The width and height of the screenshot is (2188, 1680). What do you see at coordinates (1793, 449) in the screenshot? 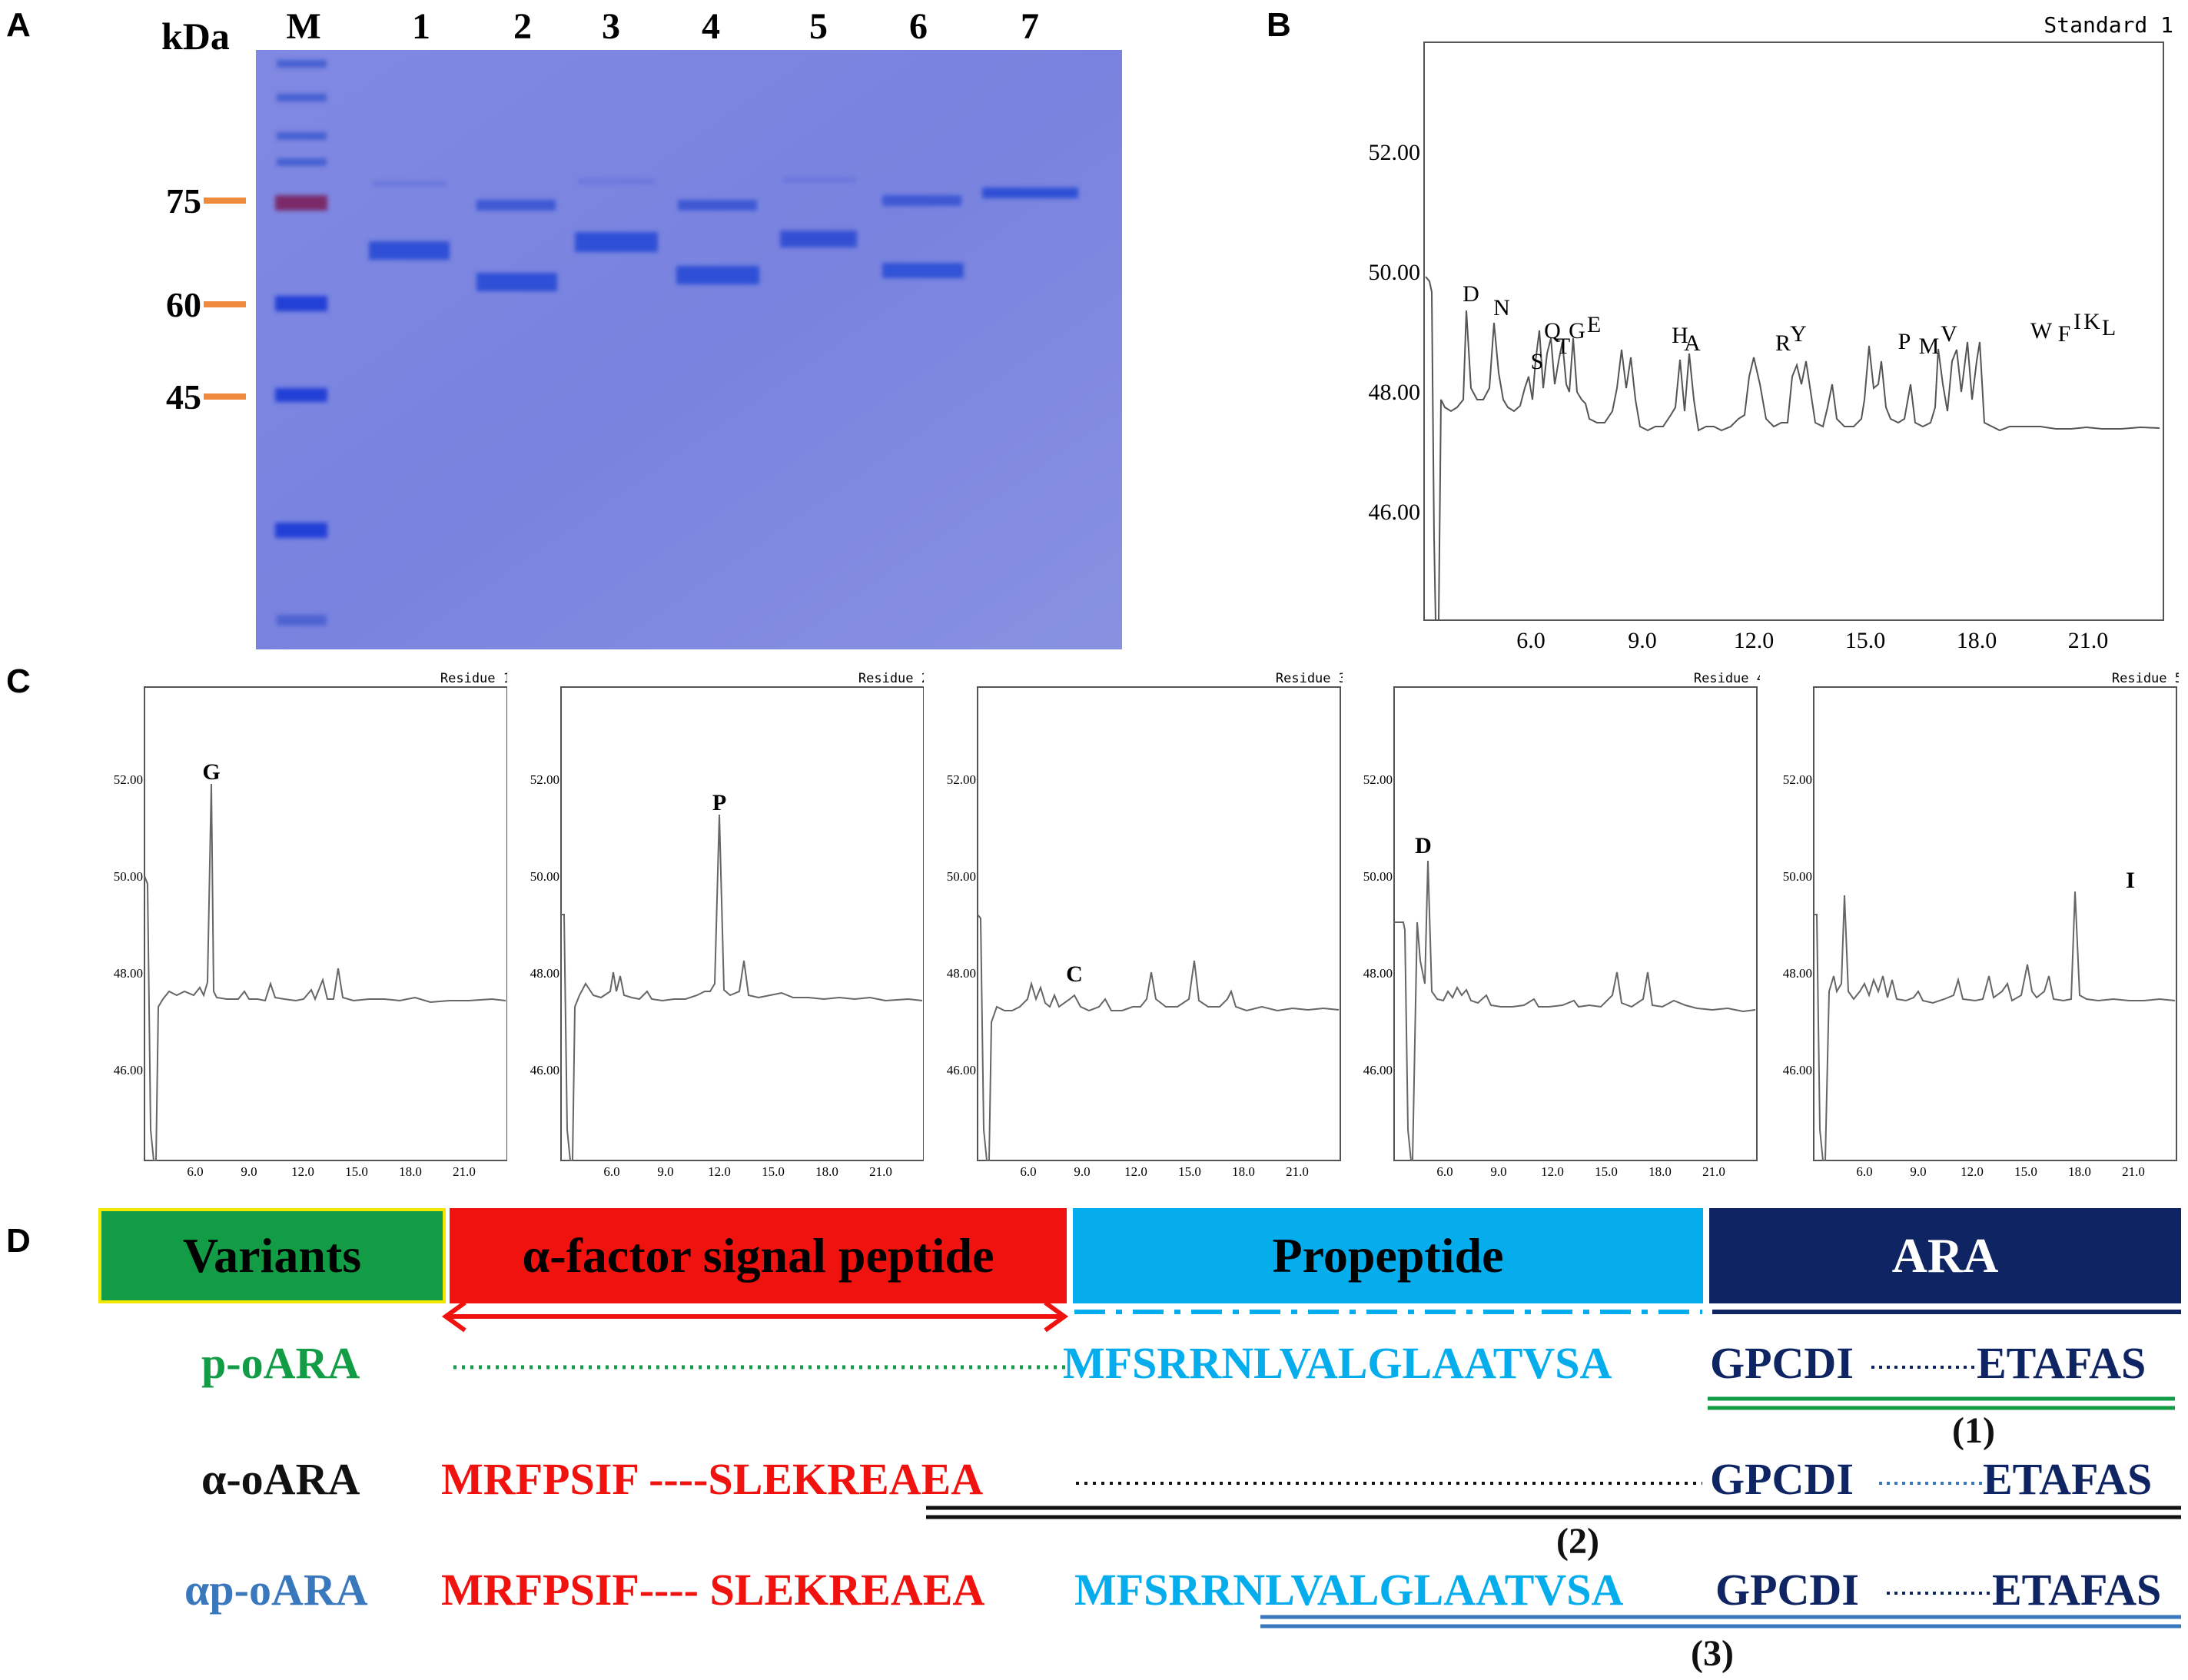
I see `standard-trace` at bounding box center [1793, 449].